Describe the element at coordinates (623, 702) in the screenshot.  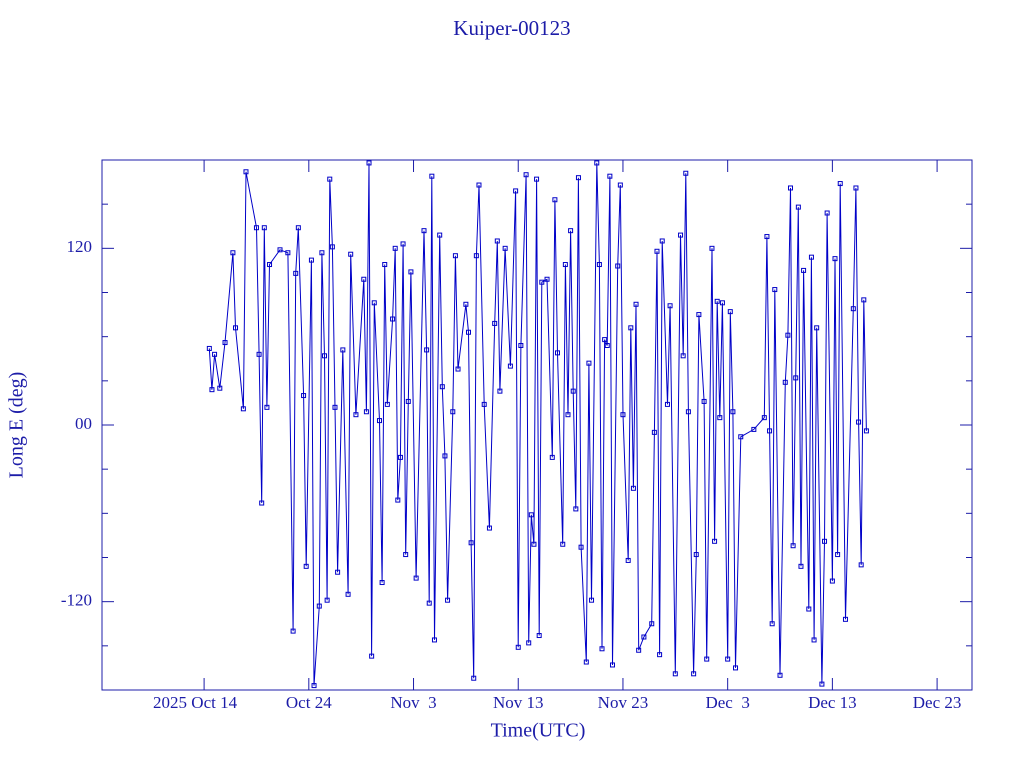
I see `x-tick-label: Nov 23` at that location.